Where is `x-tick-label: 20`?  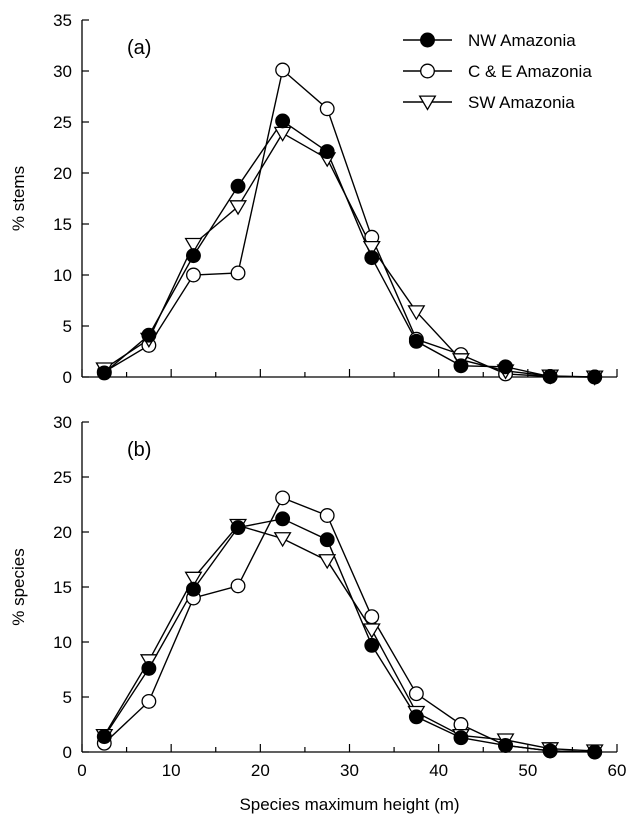
x-tick-label: 20 is located at coordinates (260, 770).